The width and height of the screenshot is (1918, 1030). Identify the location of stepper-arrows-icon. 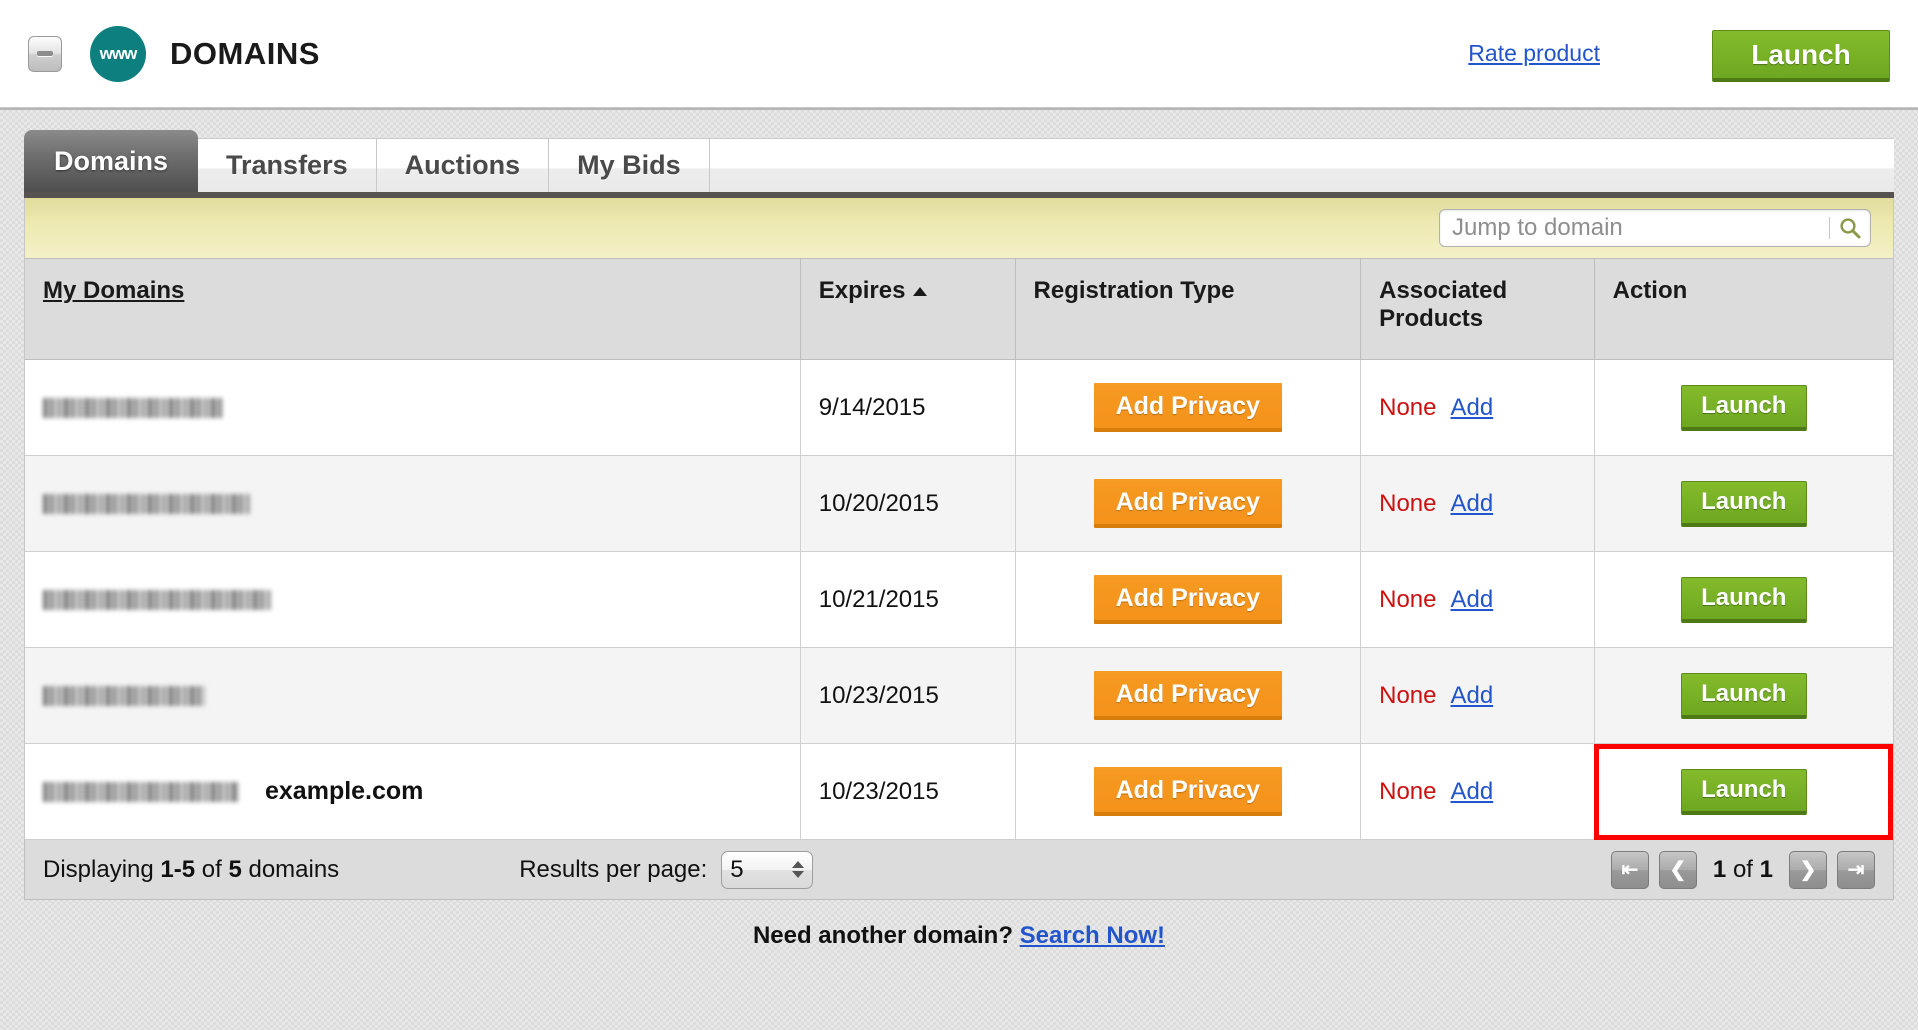
(798, 869).